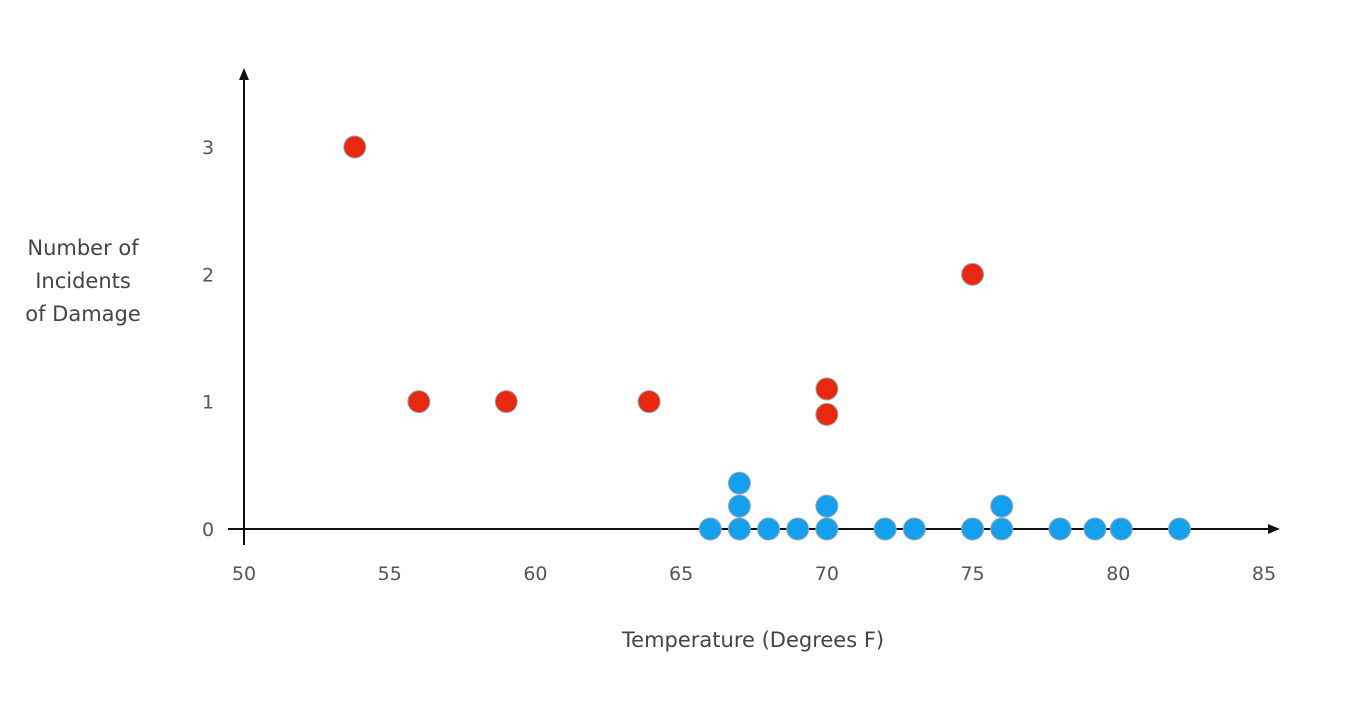 This screenshot has height=728, width=1360. I want to click on x-axis-arrow, so click(1274, 529).